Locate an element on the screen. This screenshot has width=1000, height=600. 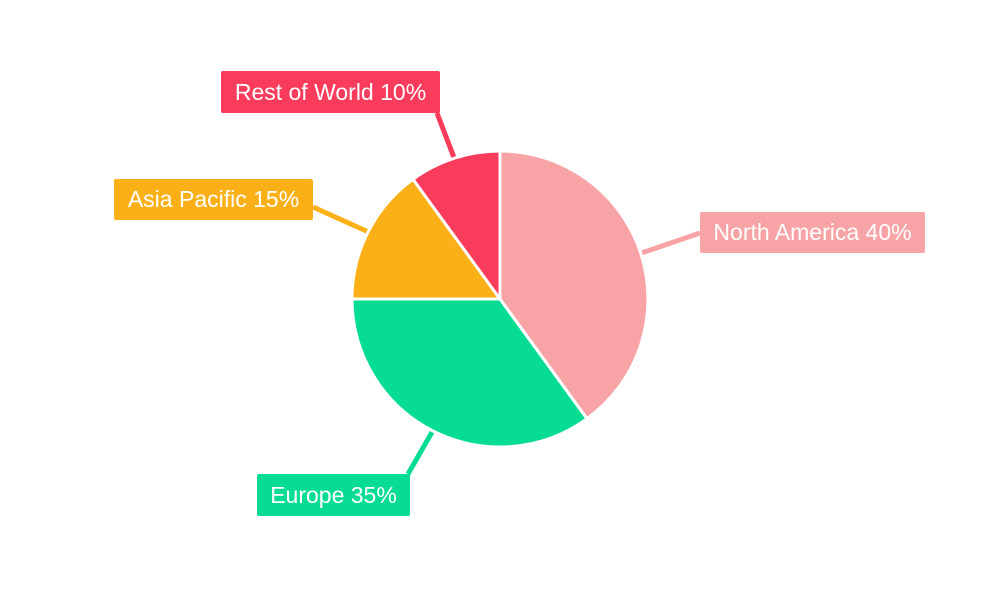
leader-line-asia-pacific is located at coordinates (341, 219).